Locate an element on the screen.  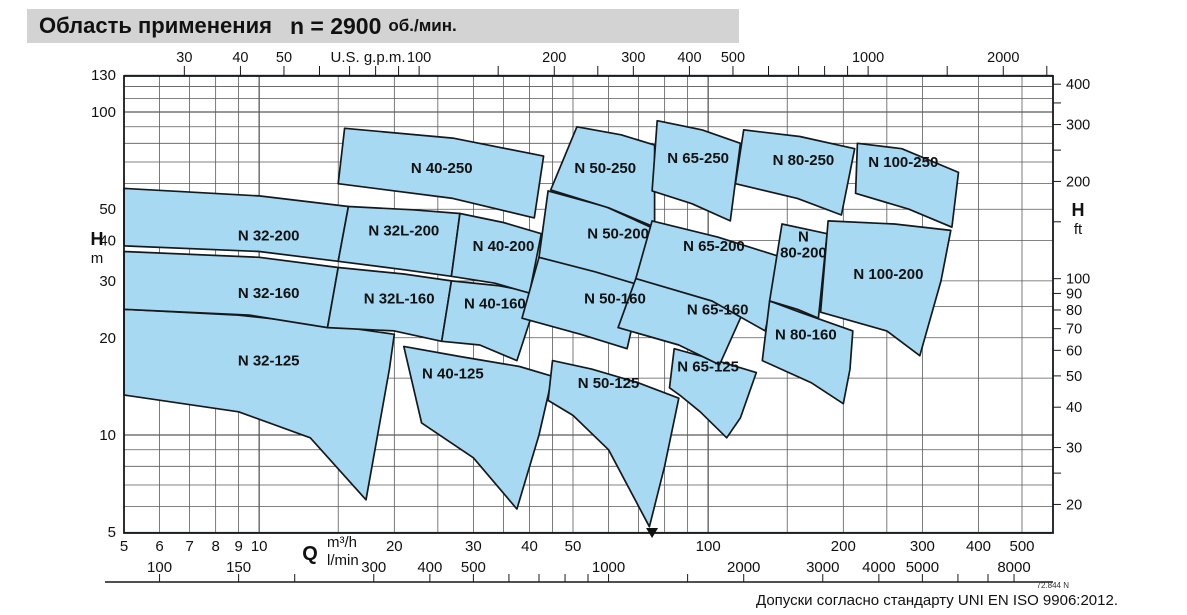
bottom-axis-m3h-label: 6 is located at coordinates (159, 546).